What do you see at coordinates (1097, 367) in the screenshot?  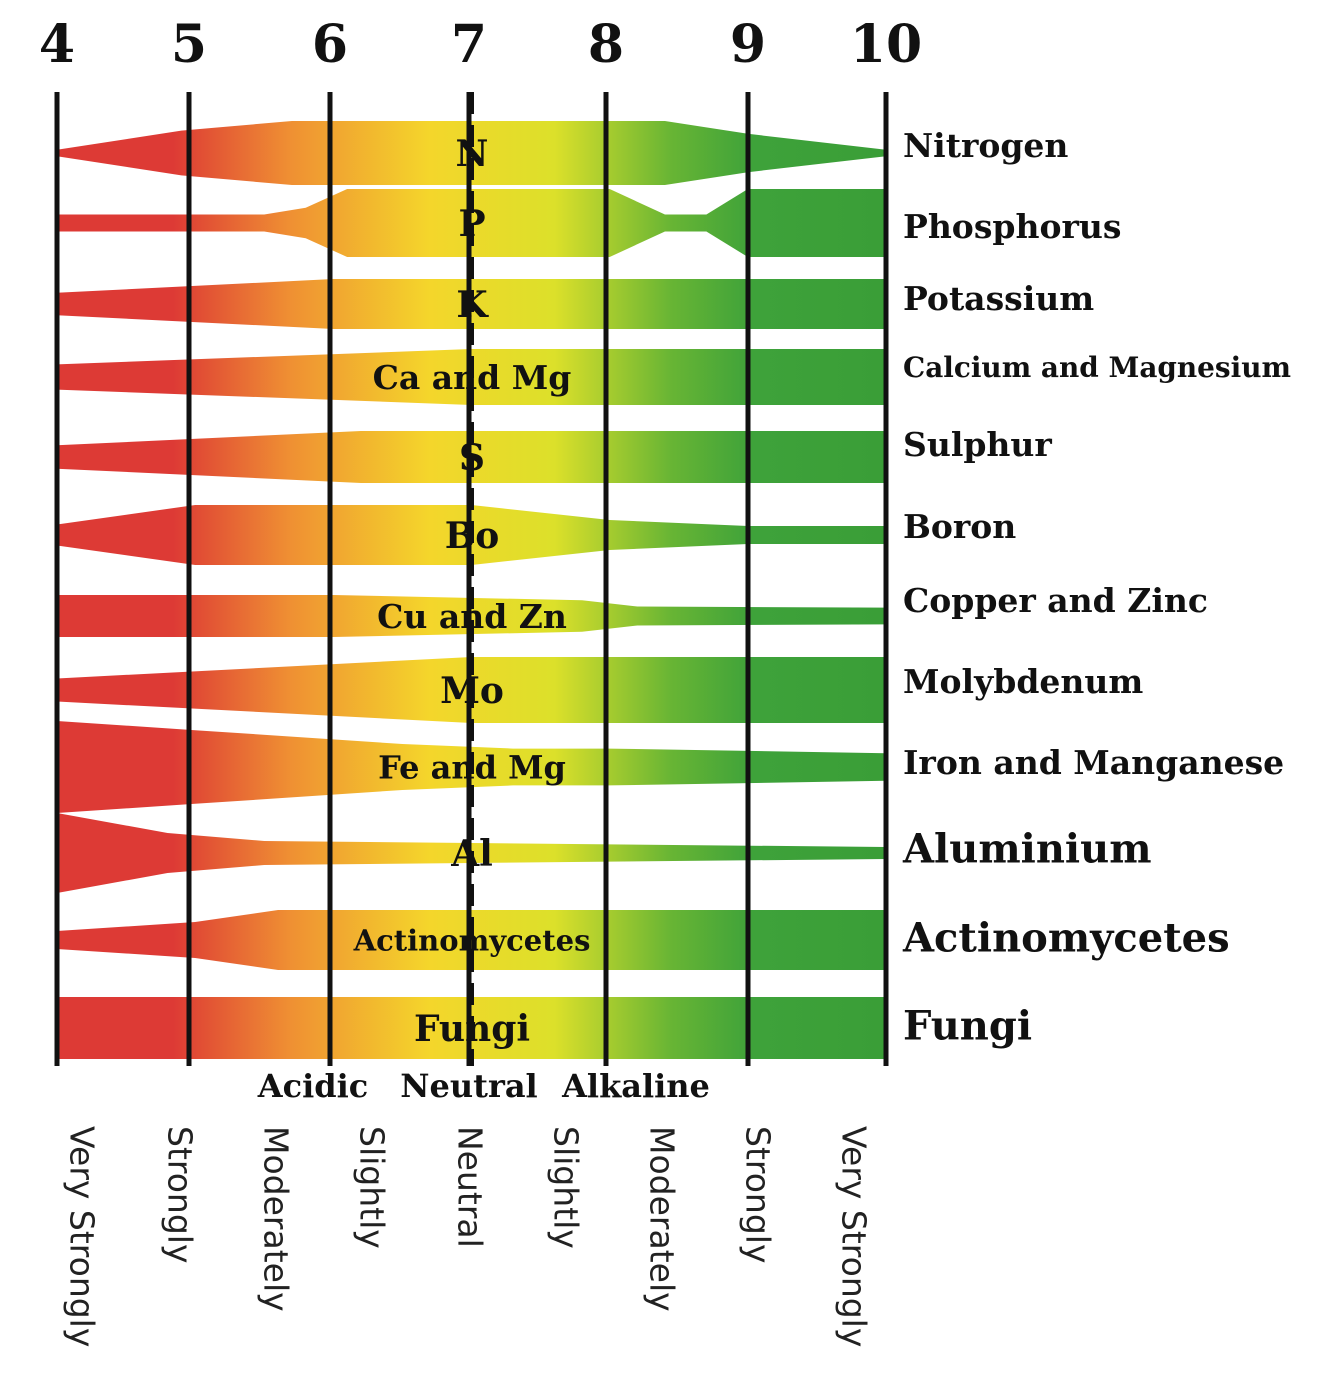 I see `series-name-calcium-and-magnesium: Calcium and Magnesium` at bounding box center [1097, 367].